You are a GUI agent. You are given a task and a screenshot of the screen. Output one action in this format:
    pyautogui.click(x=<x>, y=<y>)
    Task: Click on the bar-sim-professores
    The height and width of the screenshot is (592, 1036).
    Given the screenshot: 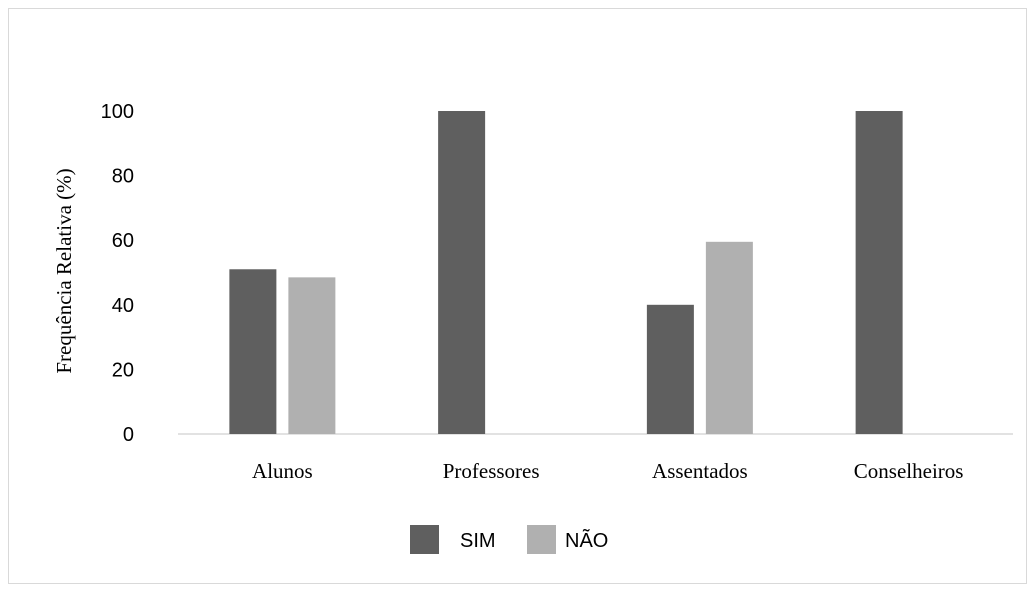 What is the action you would take?
    pyautogui.click(x=462, y=272)
    